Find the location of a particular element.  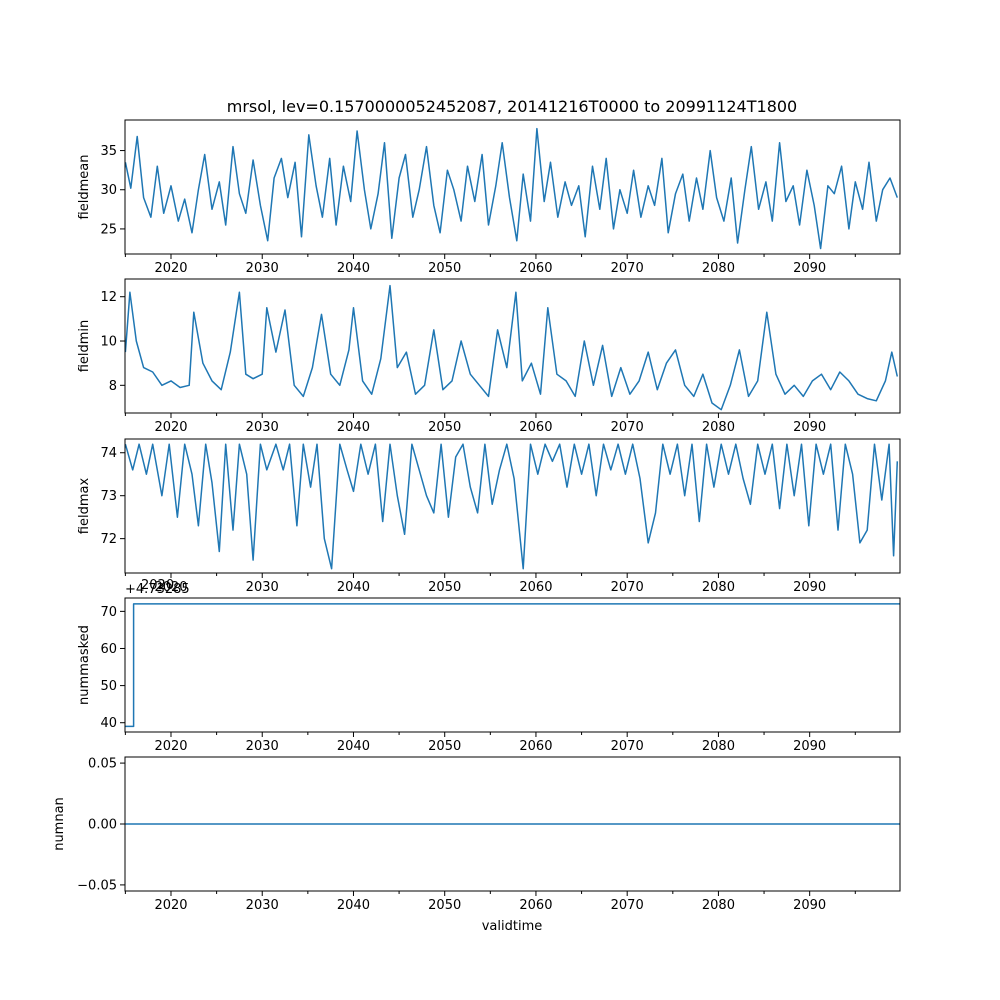

y-tick-label: 0.00 is located at coordinates (102, 825).